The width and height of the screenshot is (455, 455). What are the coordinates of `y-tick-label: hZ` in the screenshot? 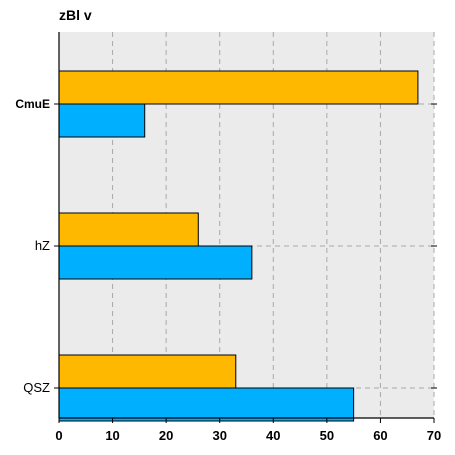 It's located at (42, 245).